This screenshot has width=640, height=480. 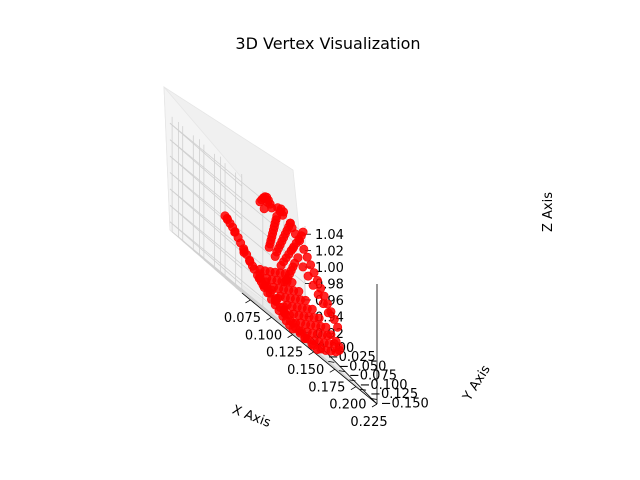 What do you see at coordinates (329, 252) in the screenshot?
I see `z-tick-label: 1.02` at bounding box center [329, 252].